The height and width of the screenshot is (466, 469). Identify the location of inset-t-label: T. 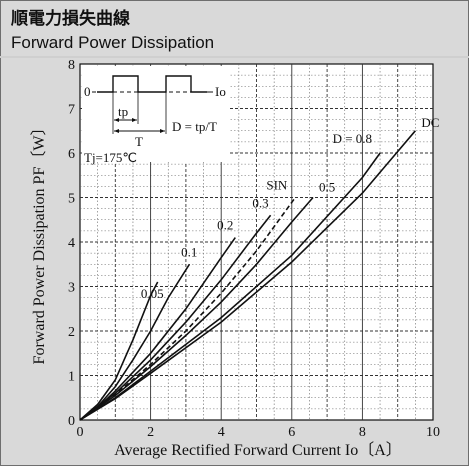
(139, 141).